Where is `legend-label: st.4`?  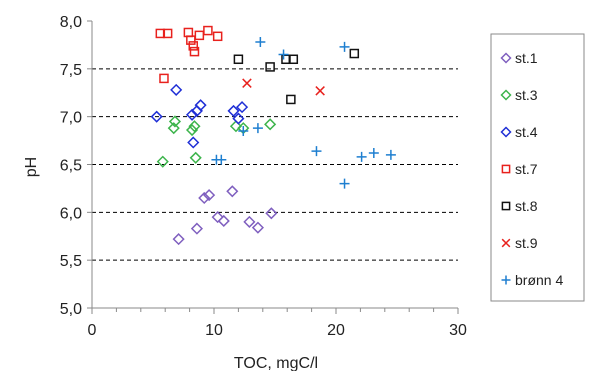 legend-label: st.4 is located at coordinates (526, 132).